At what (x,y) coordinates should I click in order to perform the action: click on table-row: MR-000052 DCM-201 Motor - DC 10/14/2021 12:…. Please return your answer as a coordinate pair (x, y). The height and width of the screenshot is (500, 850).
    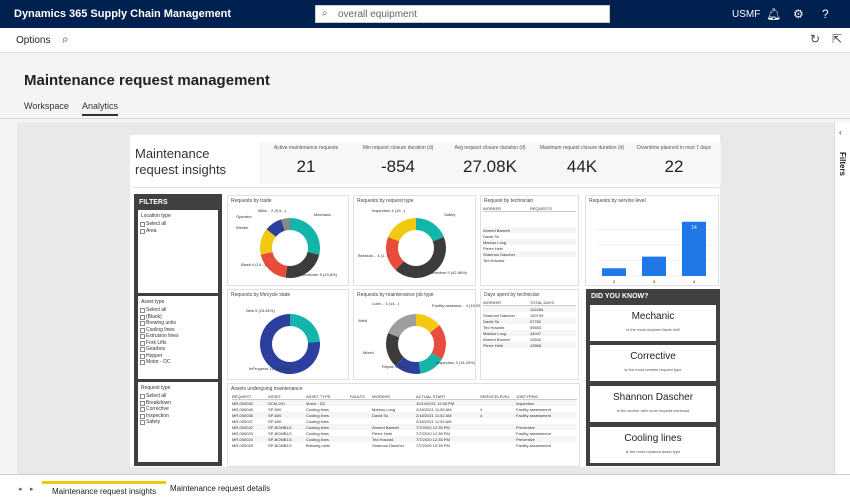
    Looking at the image, I should click on (404, 403).